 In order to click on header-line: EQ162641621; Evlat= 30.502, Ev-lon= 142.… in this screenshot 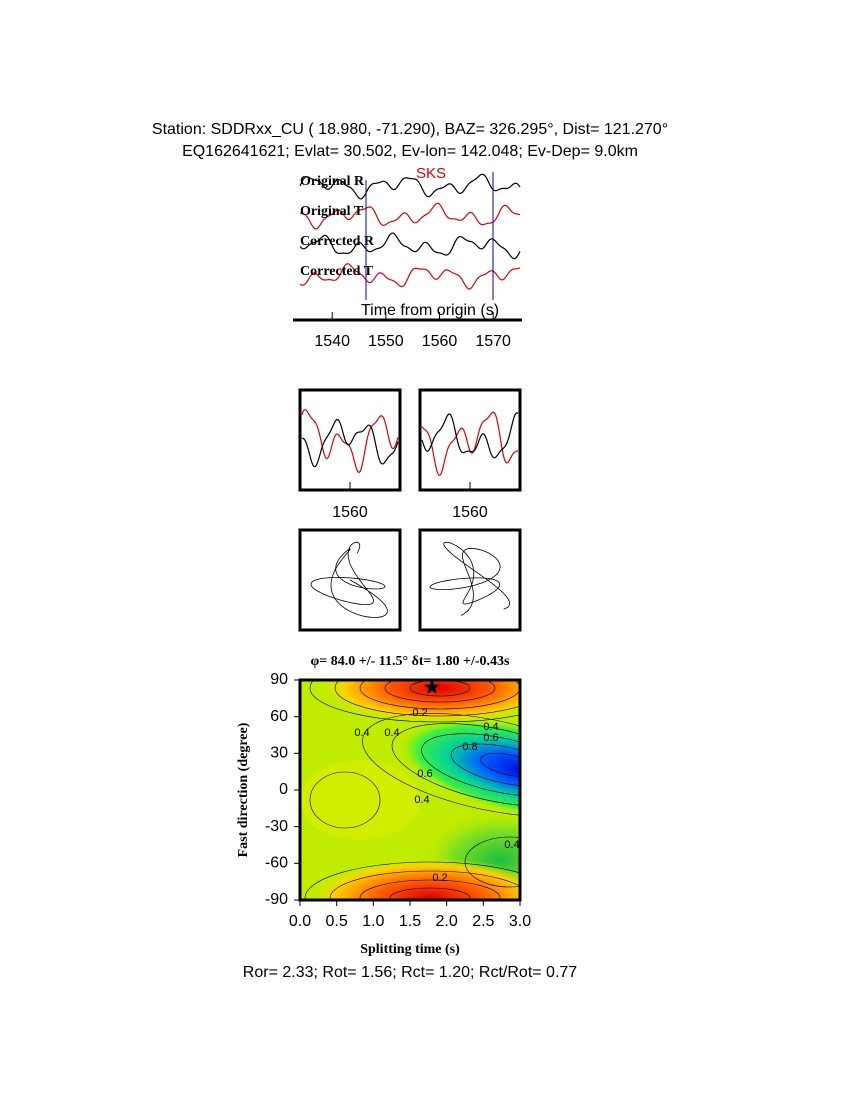, I will do `click(410, 151)`.